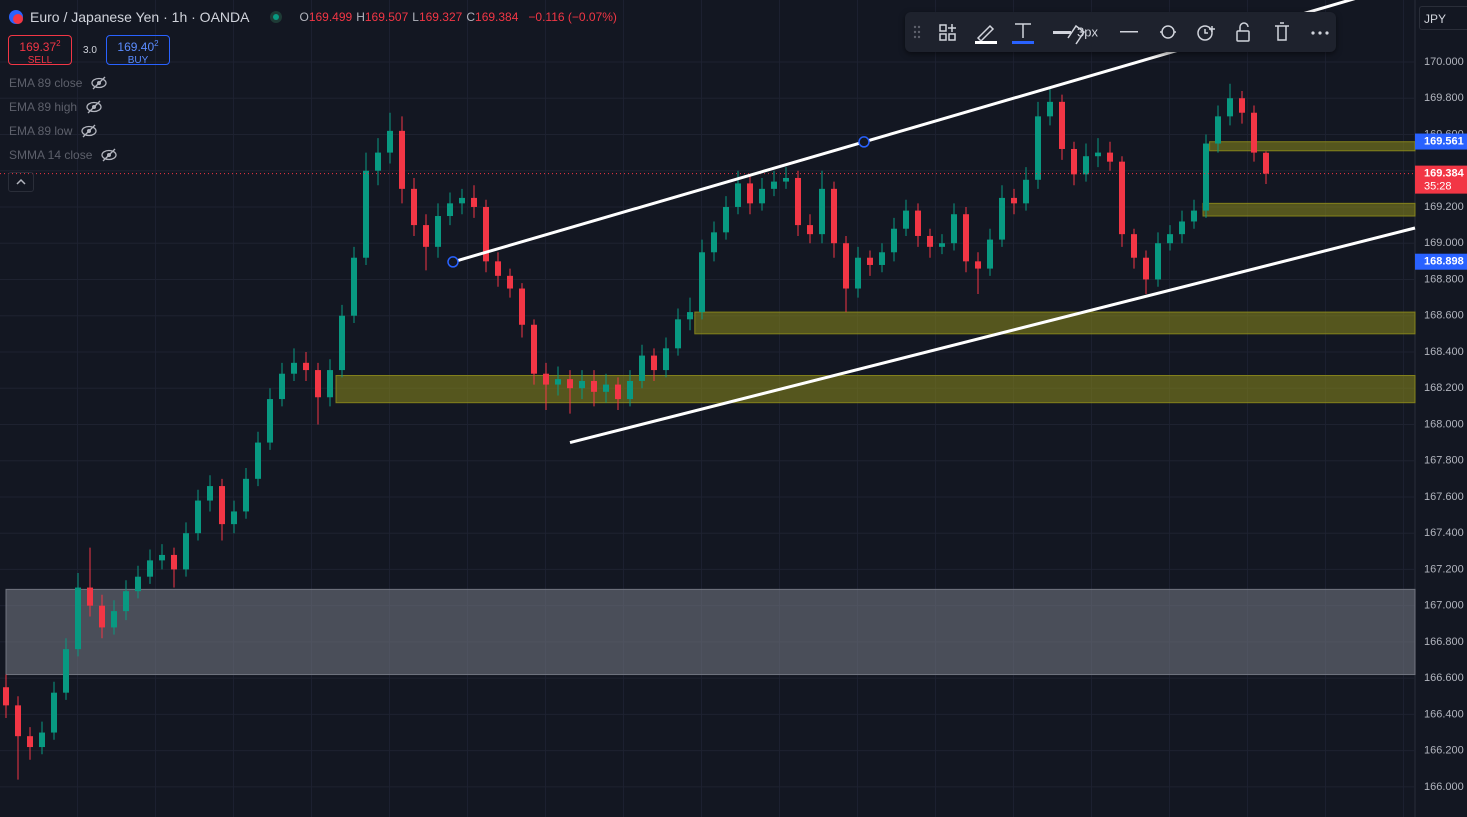  What do you see at coordinates (1243, 36) in the screenshot?
I see `lock-icon` at bounding box center [1243, 36].